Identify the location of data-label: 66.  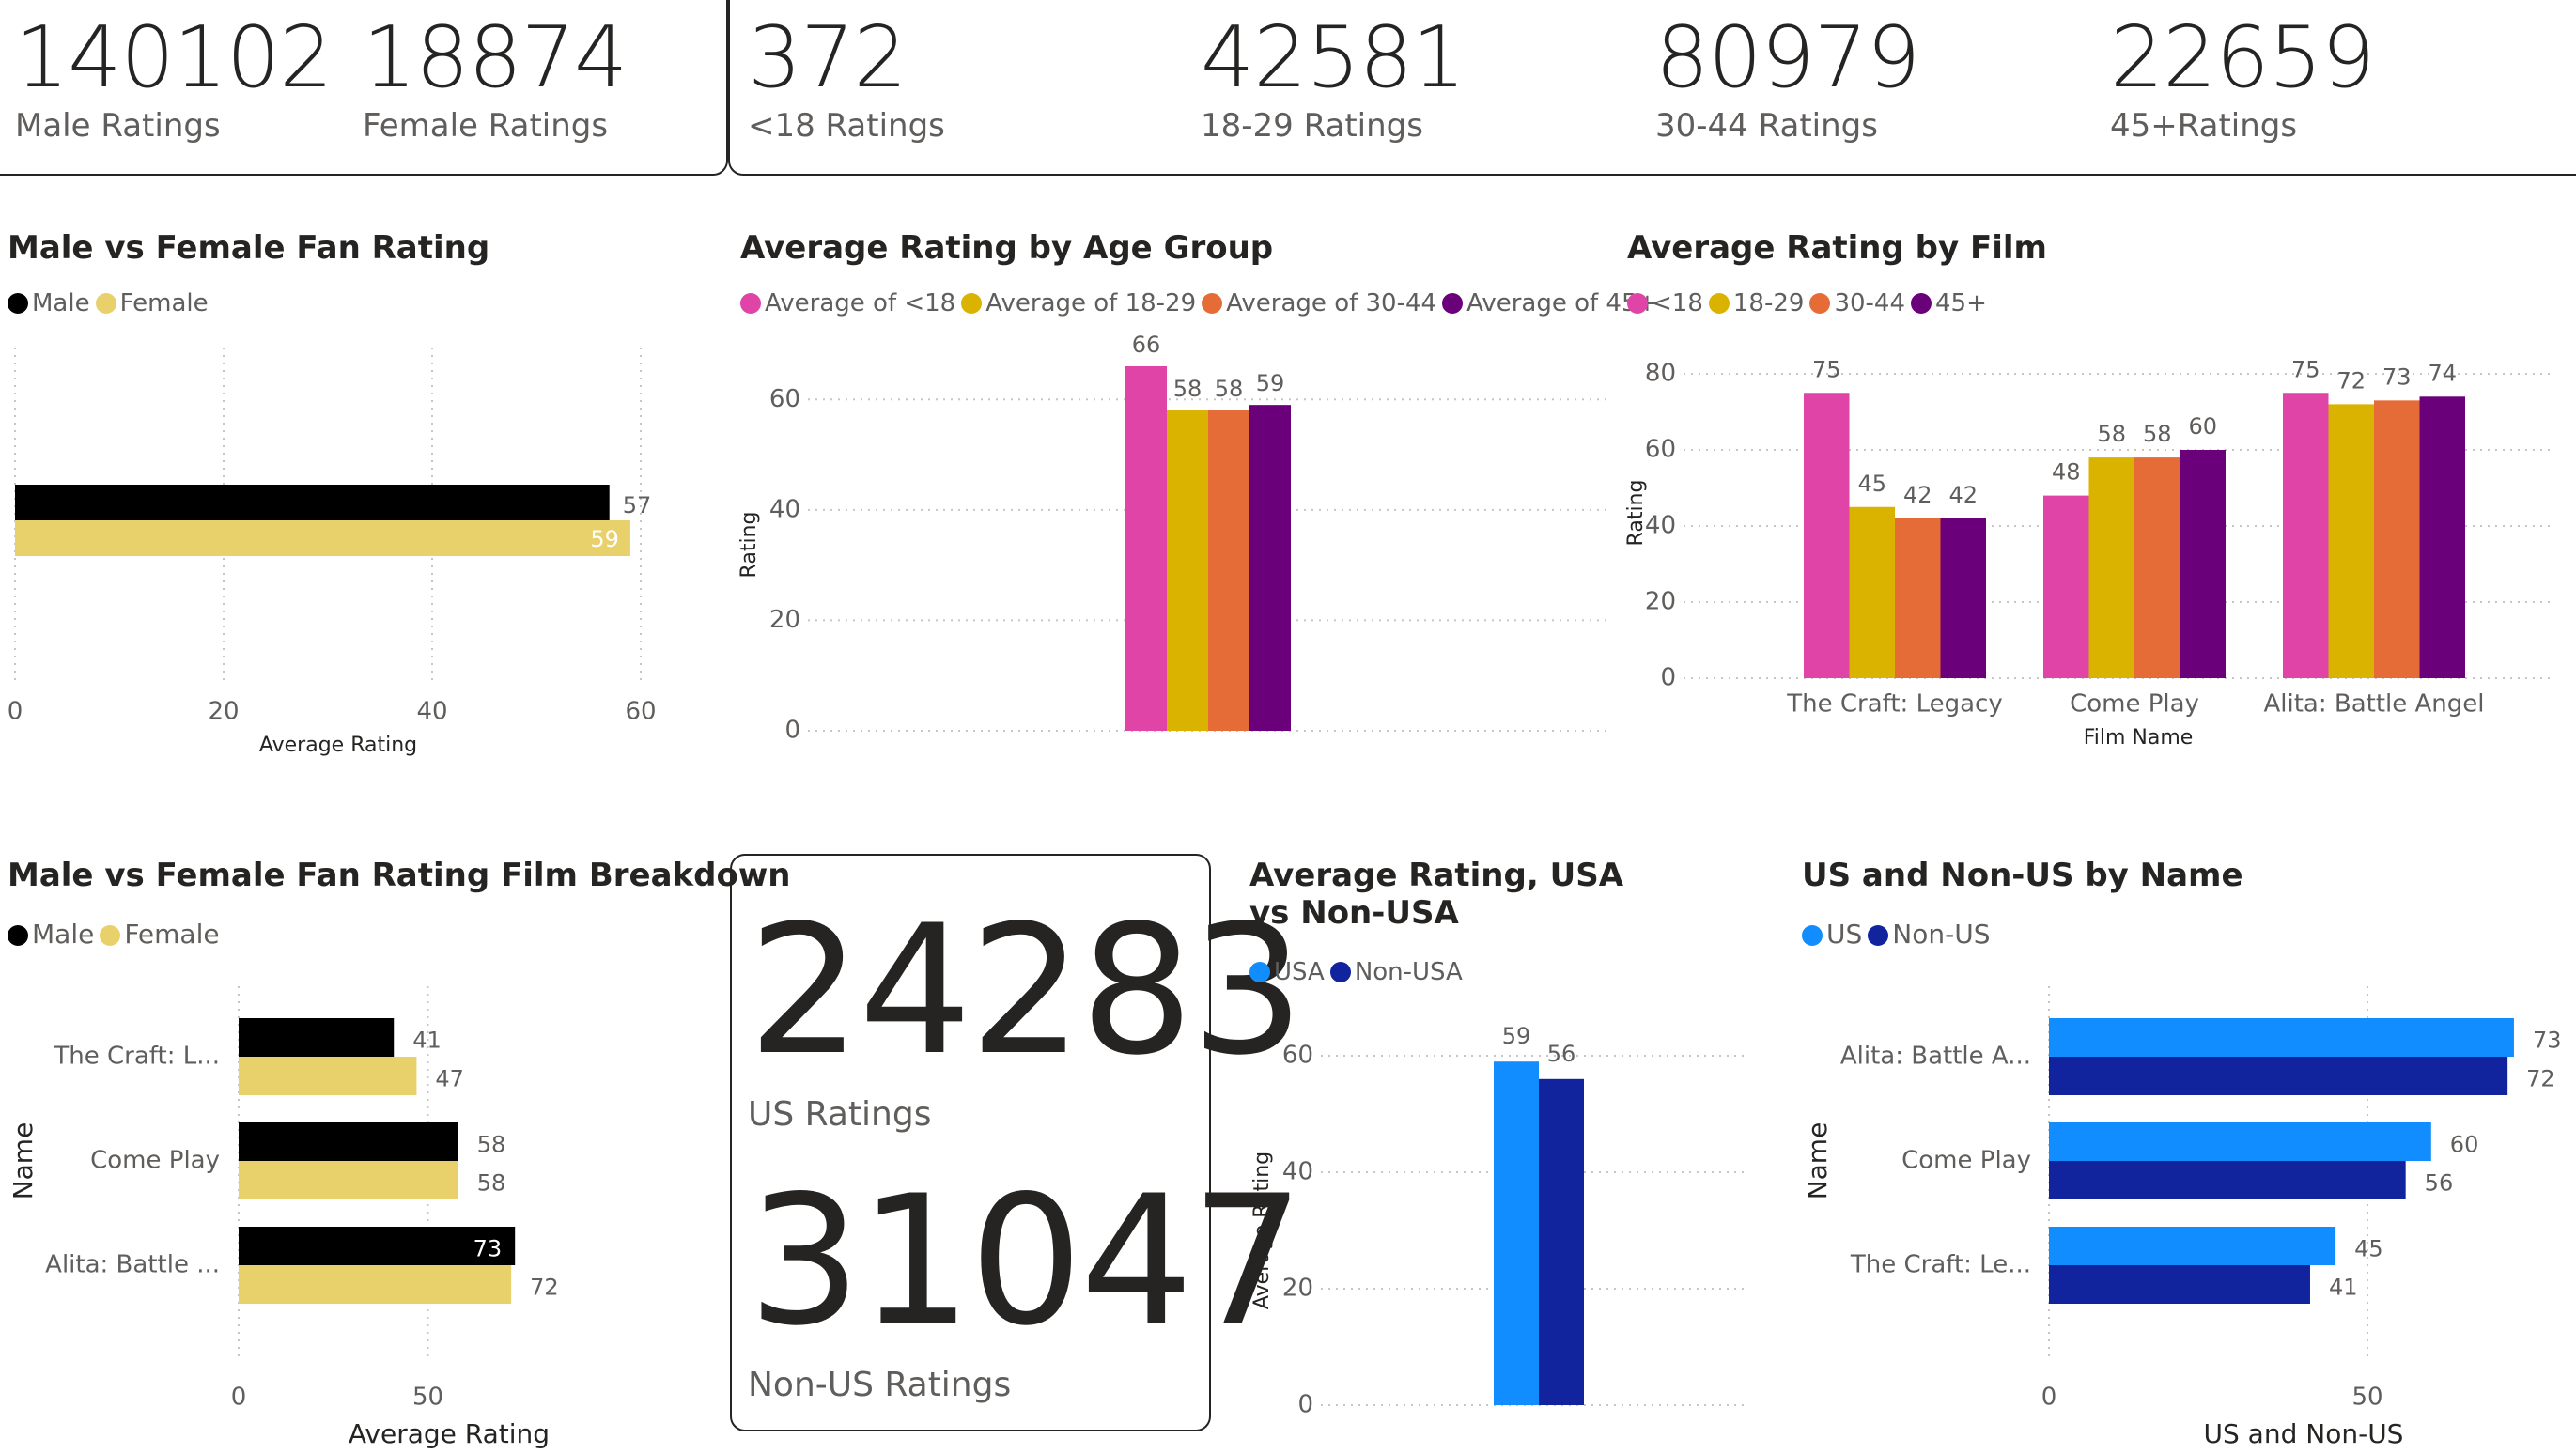
(1147, 345).